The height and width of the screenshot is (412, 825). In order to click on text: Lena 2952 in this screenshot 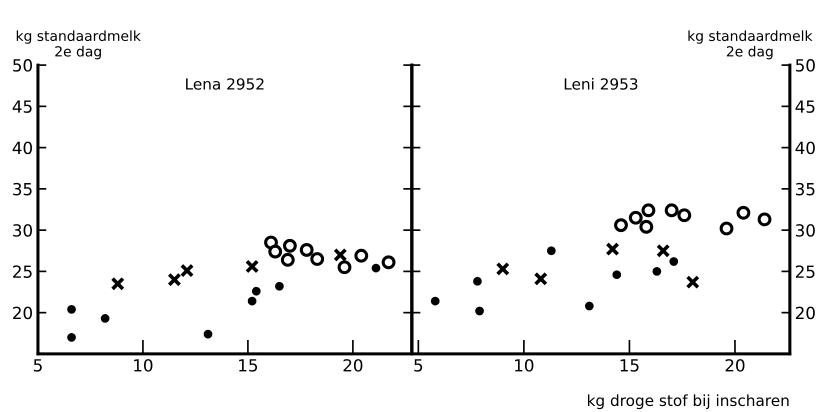, I will do `click(225, 84)`.